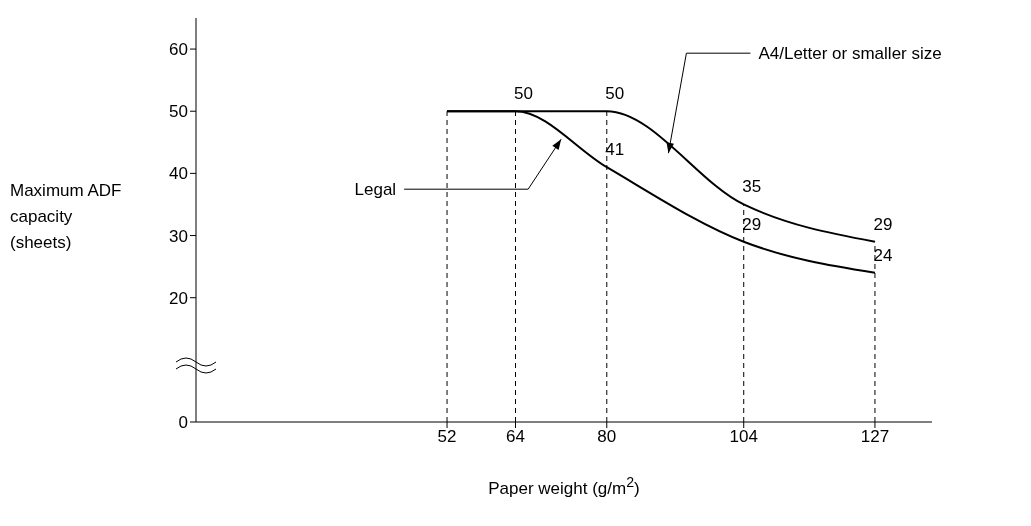 This screenshot has width=1031, height=526. Describe the element at coordinates (515, 437) in the screenshot. I see `x-tick-label: 64` at that location.